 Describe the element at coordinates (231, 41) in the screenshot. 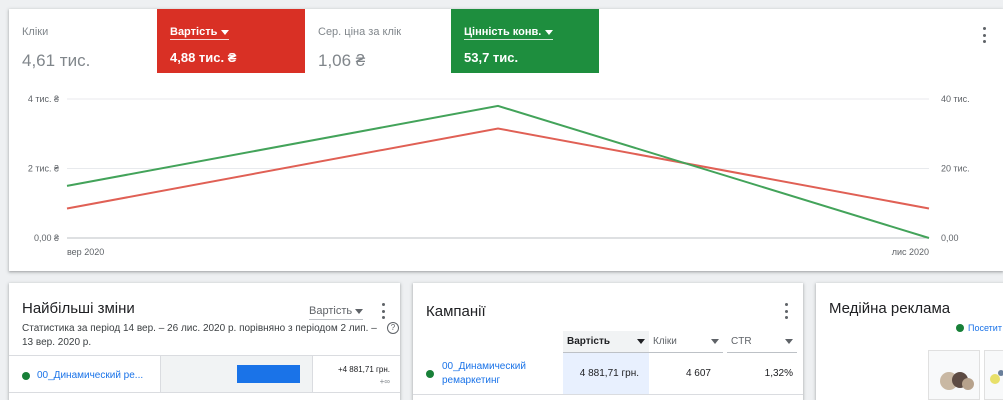

I see `metric-tab-cost: Вартість 4,88 тис. ₴` at that location.